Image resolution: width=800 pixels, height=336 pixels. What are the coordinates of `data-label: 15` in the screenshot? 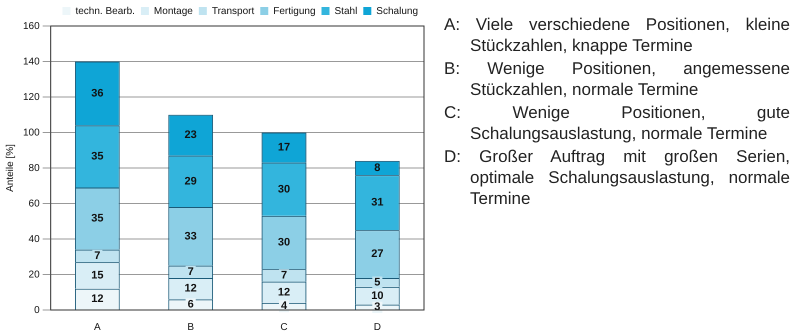 It's located at (97, 275).